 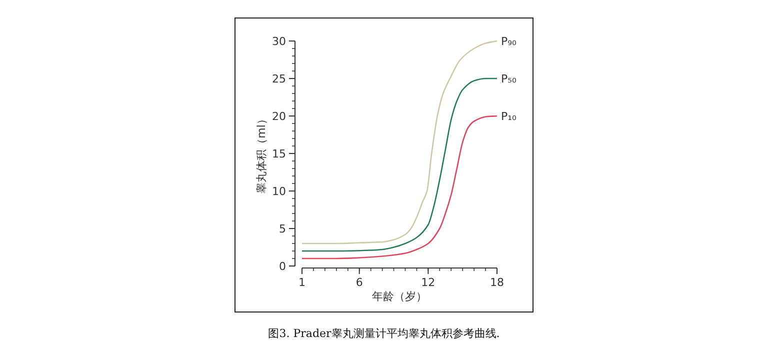 I want to click on y-axis-title: 睾丸体积（ml）, so click(x=261, y=154).